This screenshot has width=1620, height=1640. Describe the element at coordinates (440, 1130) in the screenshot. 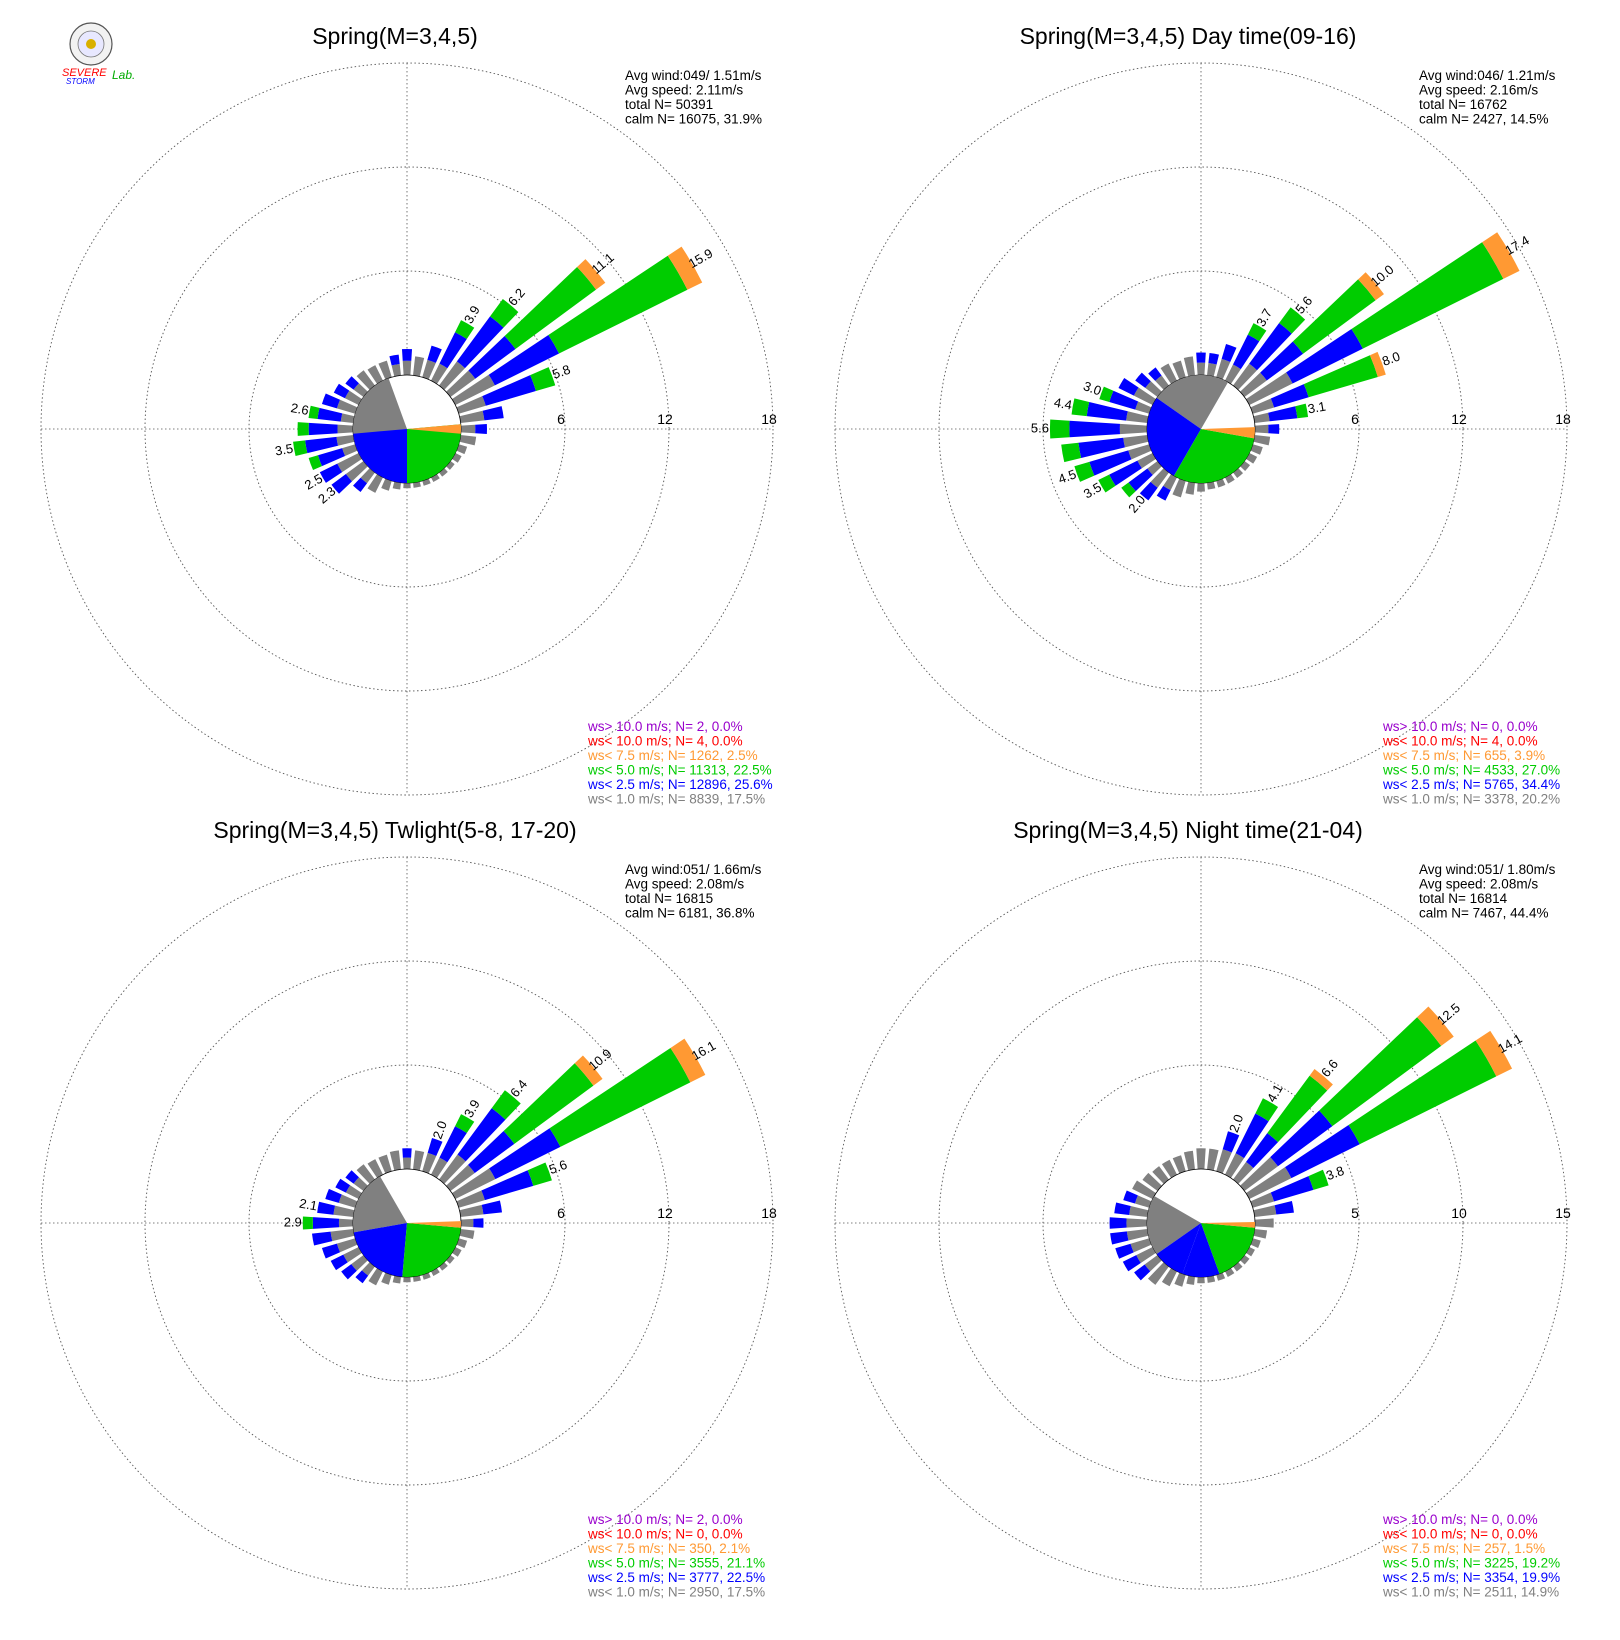

I see `bar-label: 2.0` at that location.